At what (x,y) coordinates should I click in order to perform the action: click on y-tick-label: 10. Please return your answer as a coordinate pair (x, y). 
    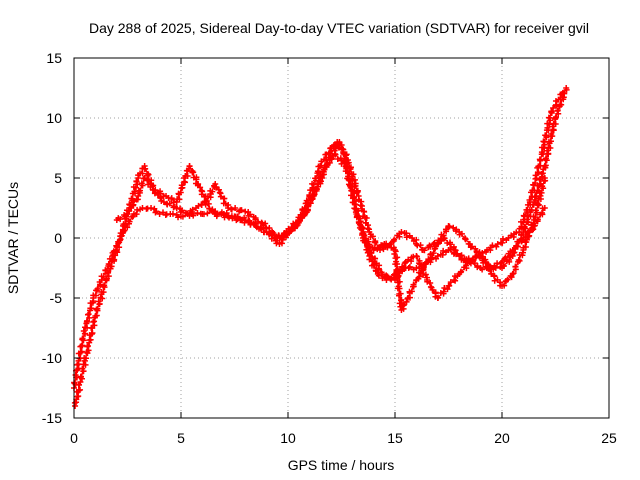
    Looking at the image, I should click on (54, 118).